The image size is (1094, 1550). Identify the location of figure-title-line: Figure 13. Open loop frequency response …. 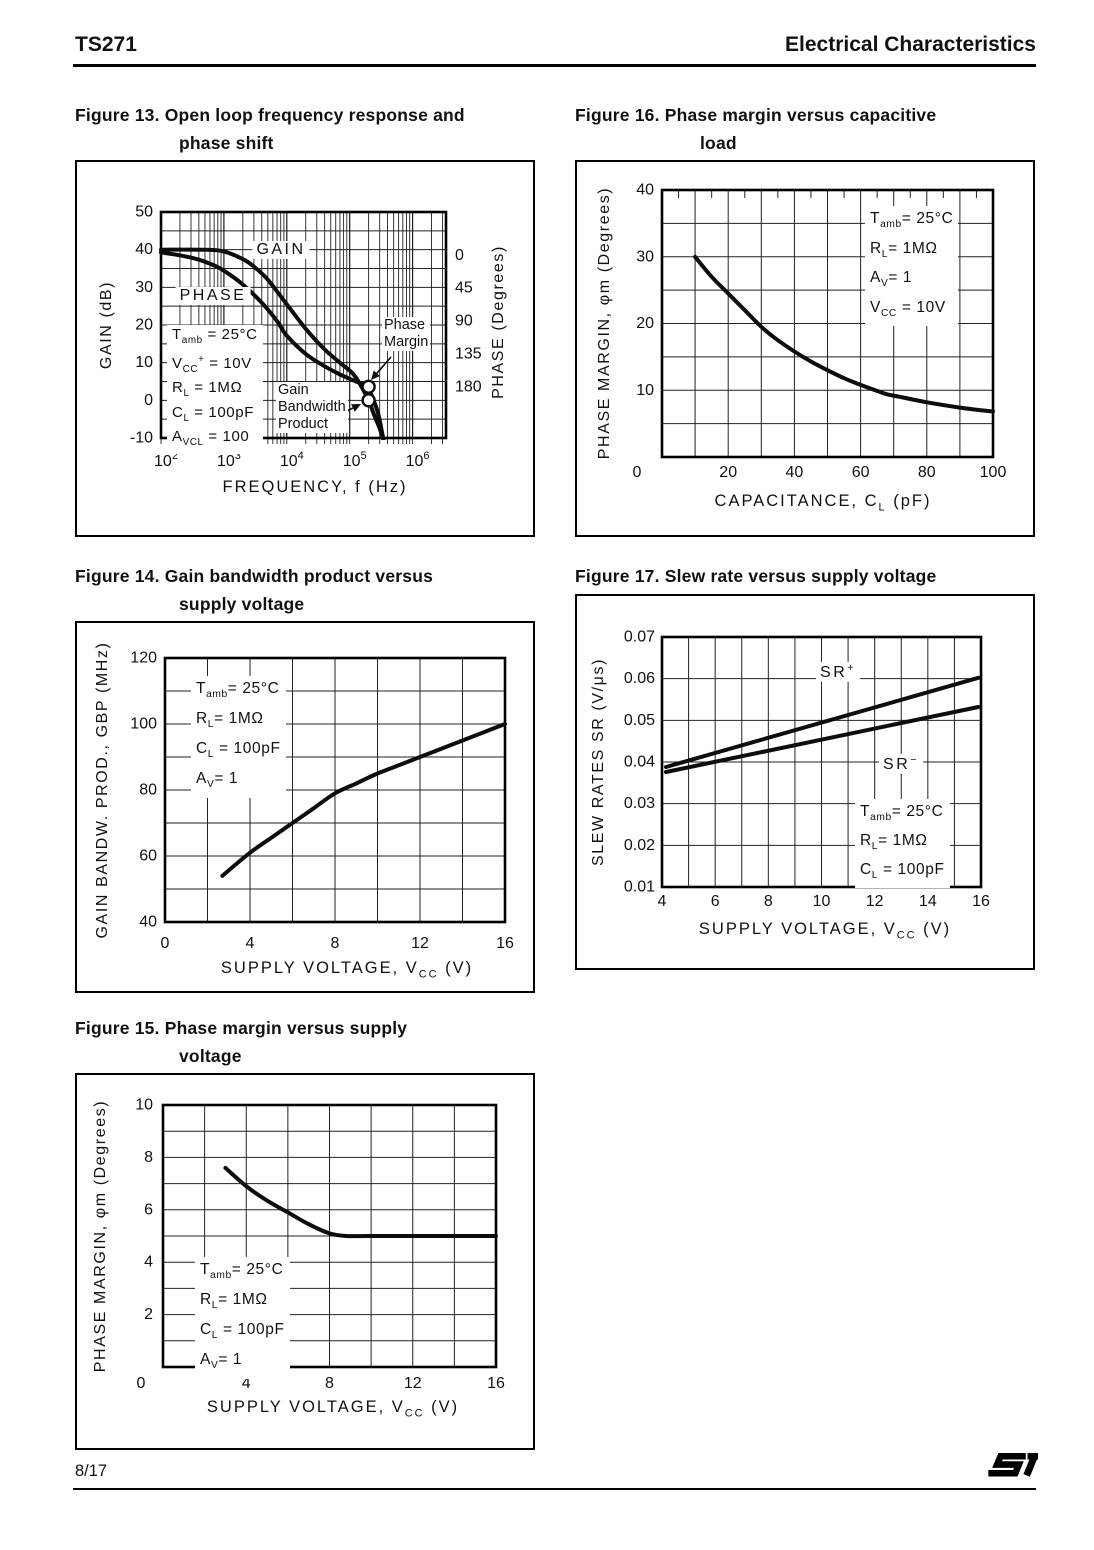
(270, 115).